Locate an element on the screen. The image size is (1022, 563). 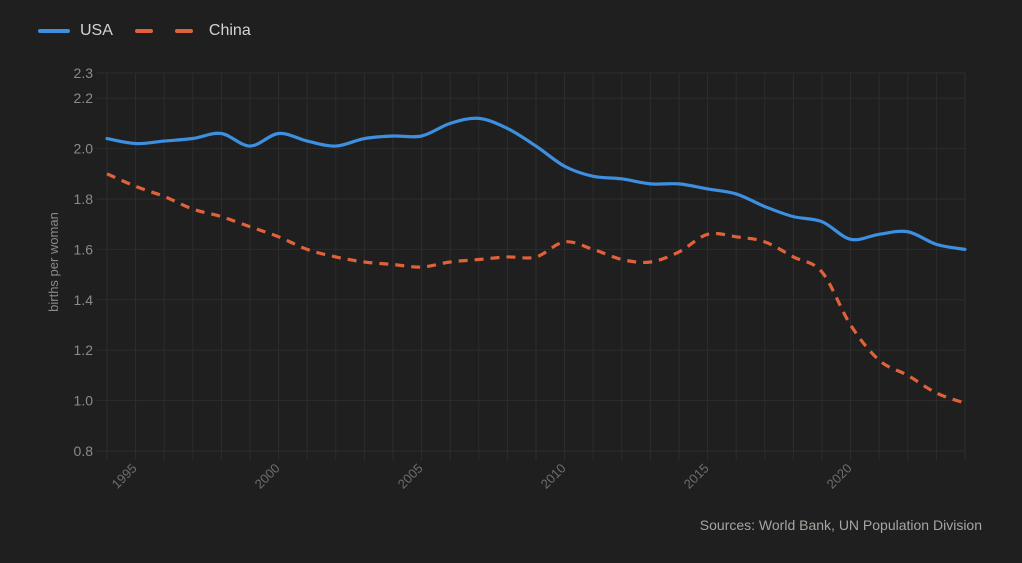
x-tick-label: 2005 is located at coordinates (410, 476).